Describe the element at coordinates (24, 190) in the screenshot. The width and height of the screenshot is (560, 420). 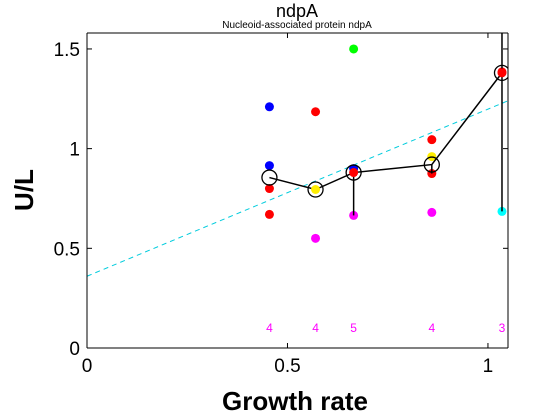
I see `y-axis-label: U/L` at that location.